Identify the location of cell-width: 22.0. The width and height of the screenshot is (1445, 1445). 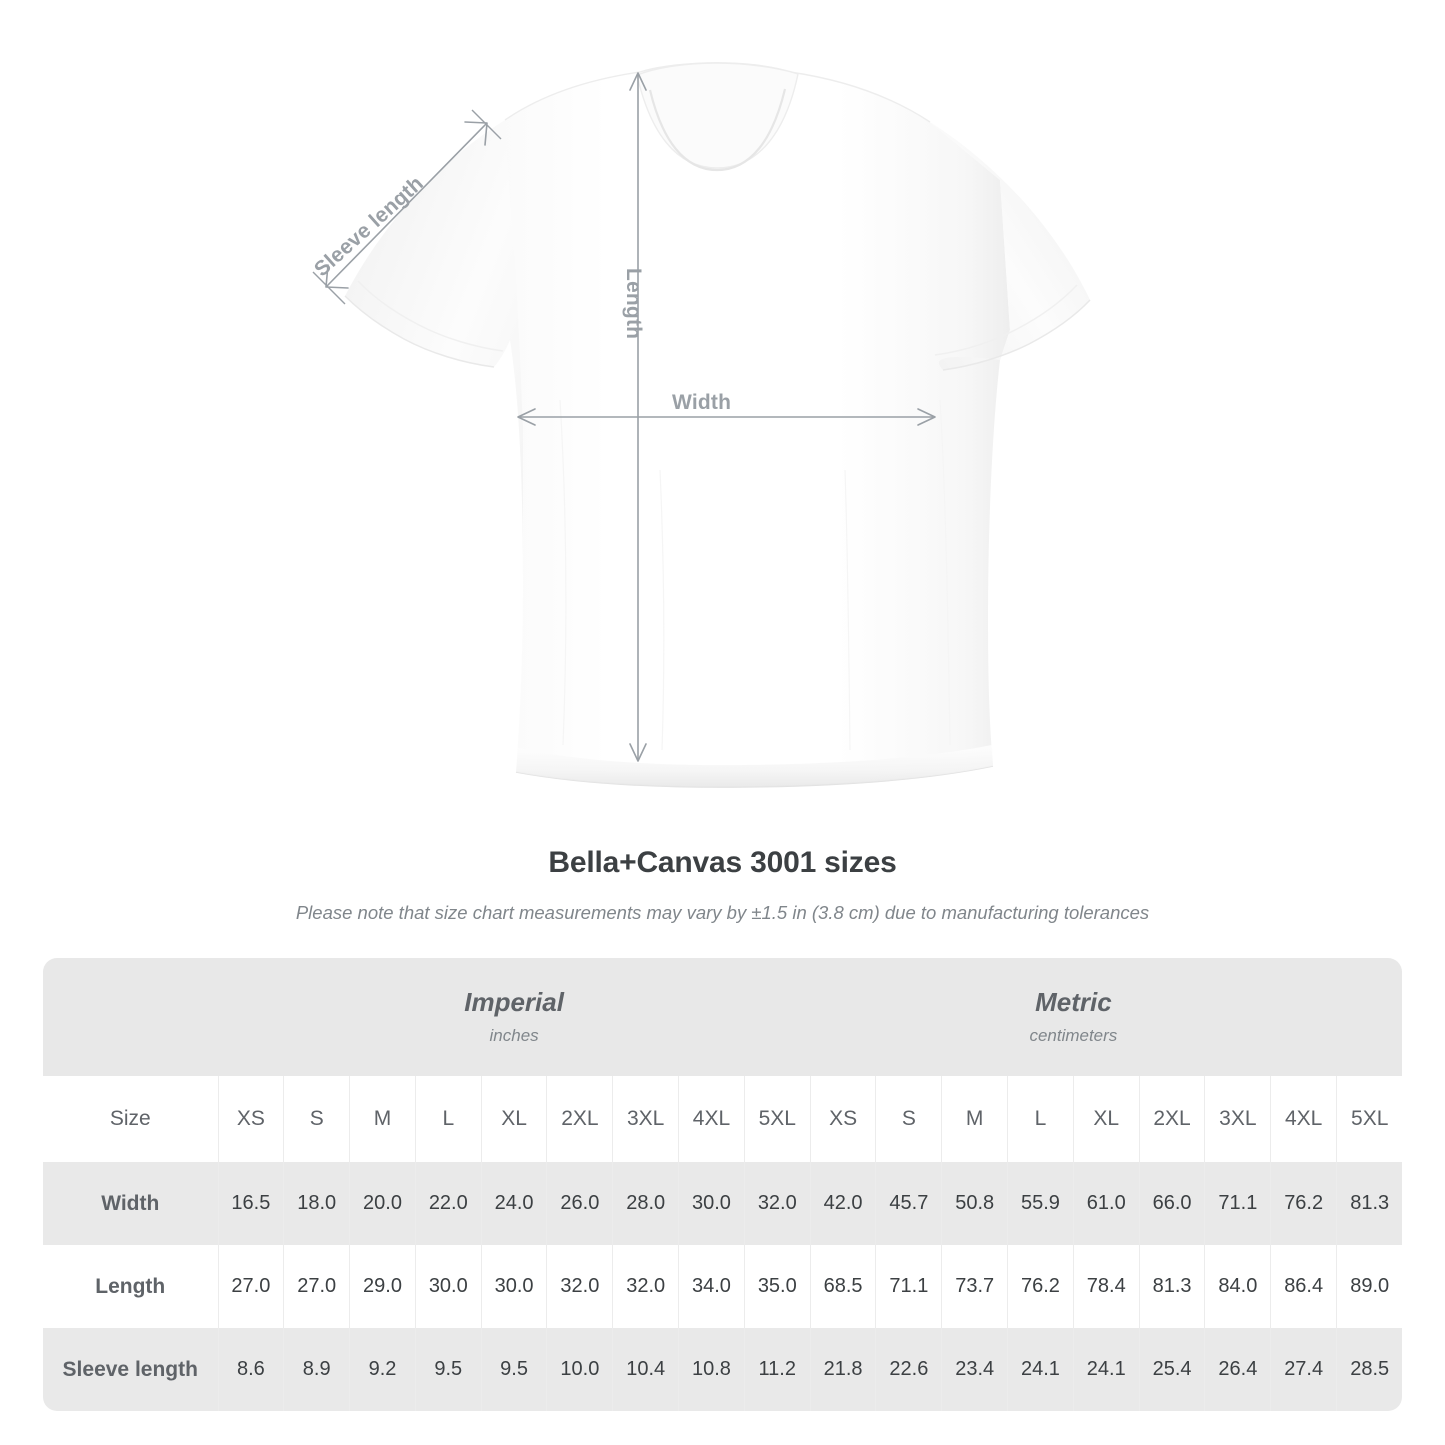
(448, 1203).